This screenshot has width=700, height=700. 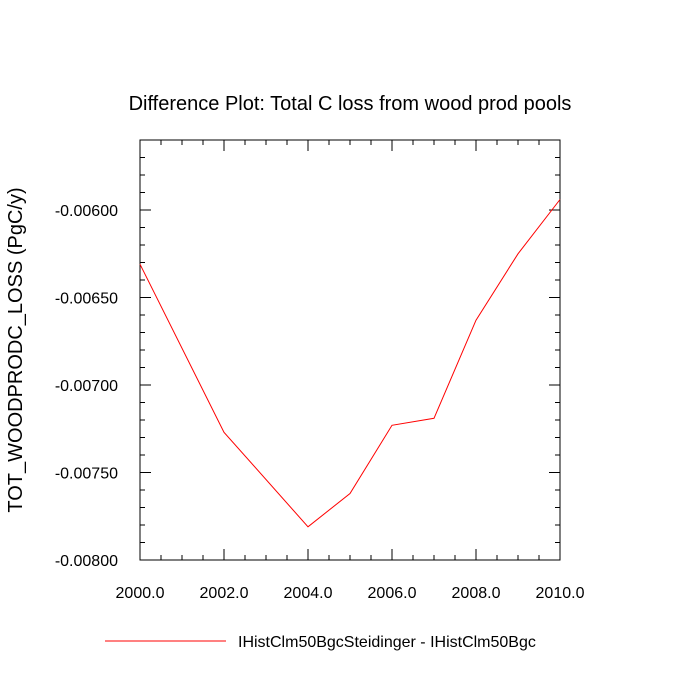 I want to click on legend-label: IHistClm50BgcSteidinger - IHistClm50Bgc, so click(x=387, y=642).